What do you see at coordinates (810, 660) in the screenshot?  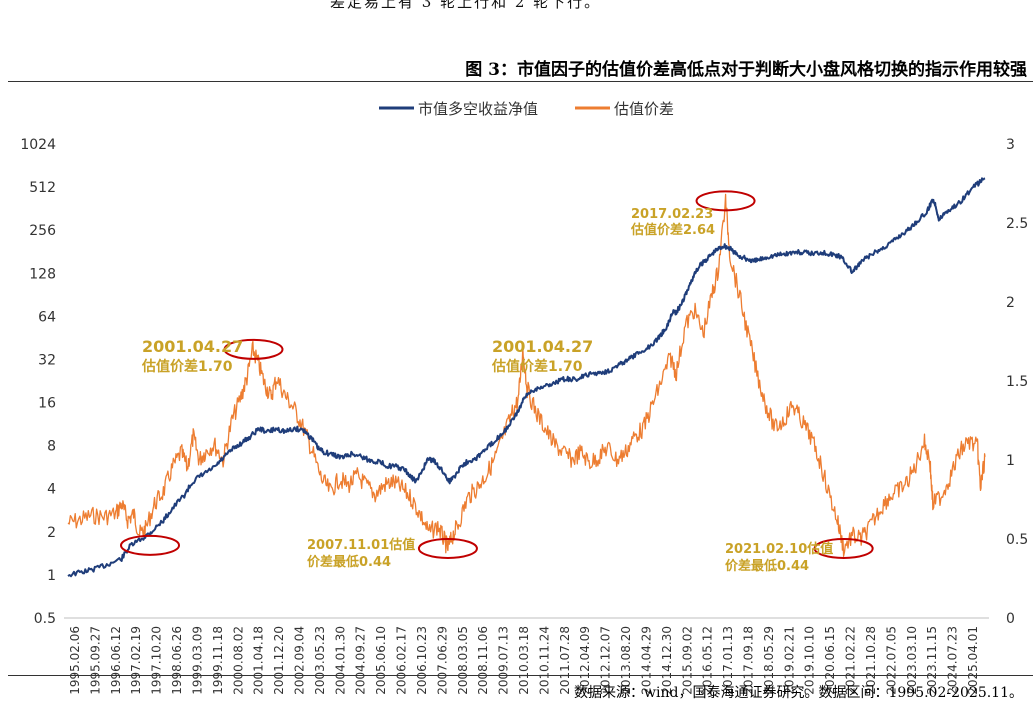 I see `x-axis-tick-label: 2019.10.10` at bounding box center [810, 660].